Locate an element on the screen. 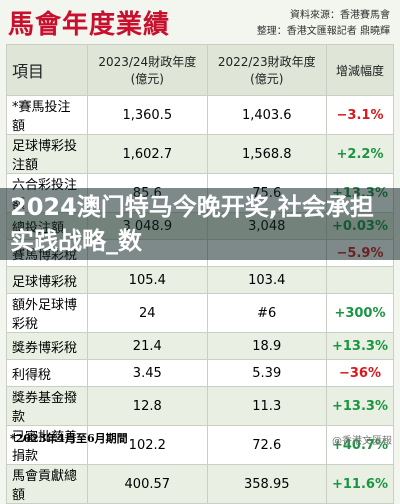  cell: 11.3 is located at coordinates (266, 406).